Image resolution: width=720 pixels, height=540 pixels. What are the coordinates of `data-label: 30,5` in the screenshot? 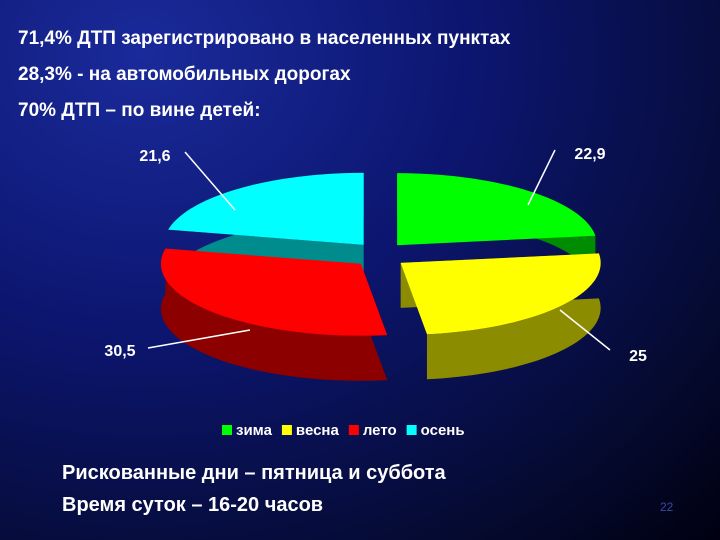 It's located at (119, 351).